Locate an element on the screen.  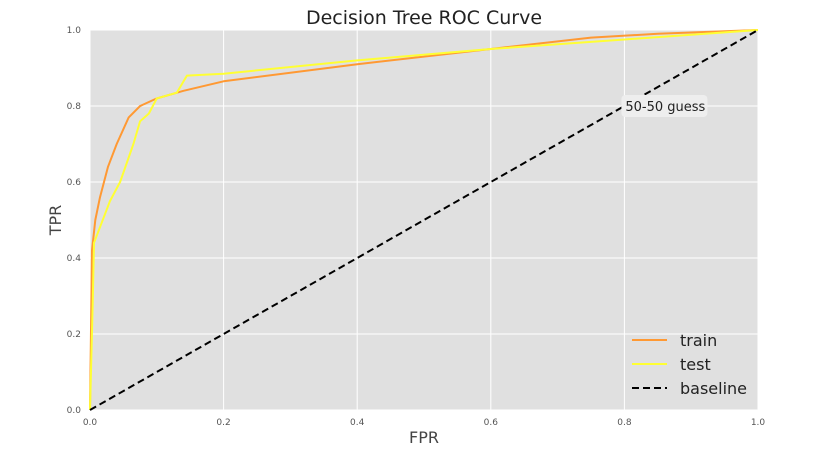
y-tick-label: 0.6 is located at coordinates (74, 183).